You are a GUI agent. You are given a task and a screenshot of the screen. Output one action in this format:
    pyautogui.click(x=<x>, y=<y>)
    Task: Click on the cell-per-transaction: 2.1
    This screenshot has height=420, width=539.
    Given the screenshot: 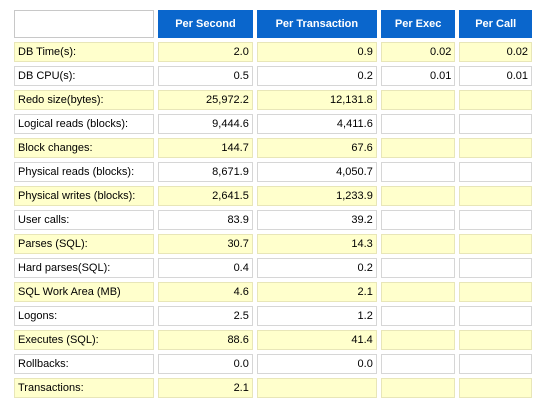 What is the action you would take?
    pyautogui.click(x=316, y=292)
    